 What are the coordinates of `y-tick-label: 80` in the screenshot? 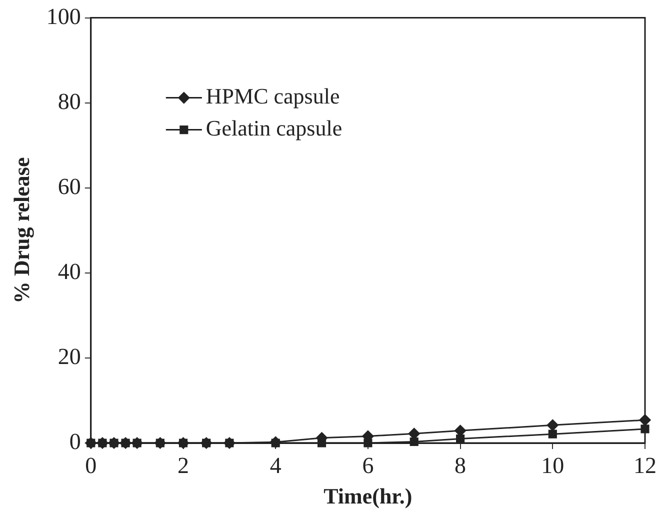 It's located at (69, 101).